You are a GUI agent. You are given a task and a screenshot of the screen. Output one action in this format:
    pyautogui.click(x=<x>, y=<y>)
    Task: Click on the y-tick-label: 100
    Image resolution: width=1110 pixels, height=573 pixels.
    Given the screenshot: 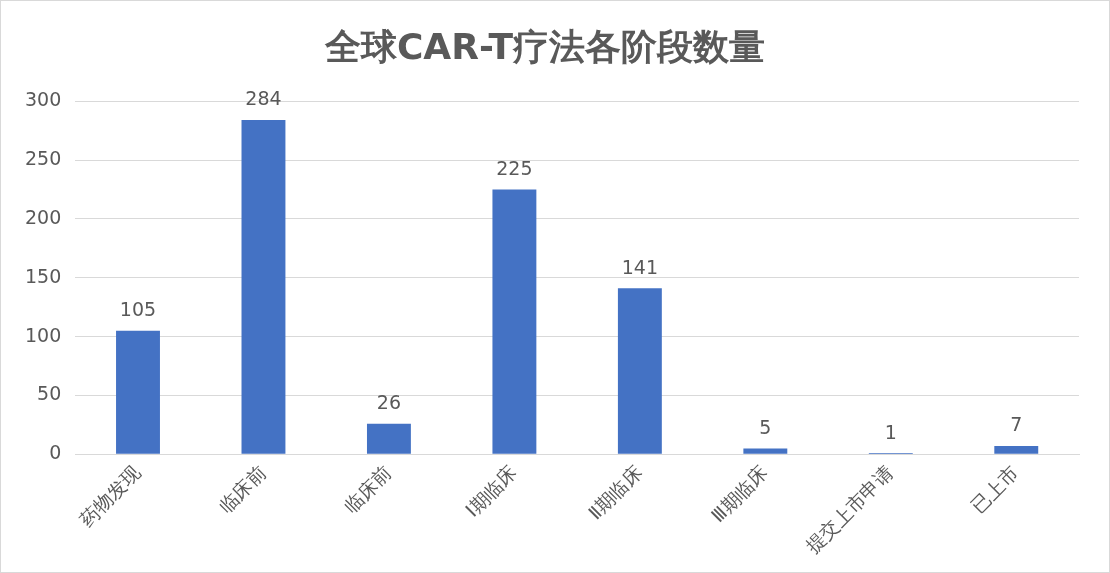 What is the action you would take?
    pyautogui.click(x=43, y=334)
    